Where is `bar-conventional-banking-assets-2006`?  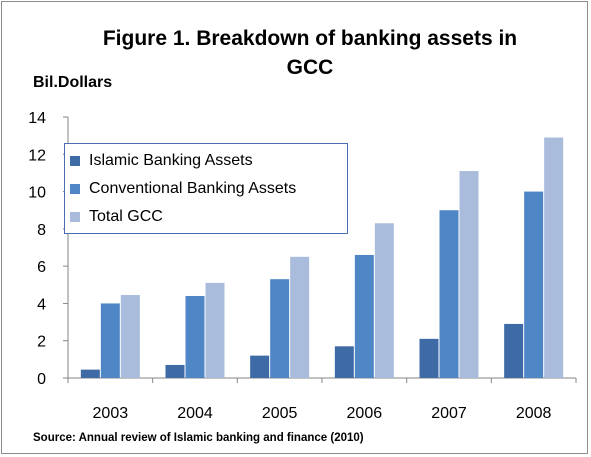
bar-conventional-banking-assets-2006 is located at coordinates (364, 316).